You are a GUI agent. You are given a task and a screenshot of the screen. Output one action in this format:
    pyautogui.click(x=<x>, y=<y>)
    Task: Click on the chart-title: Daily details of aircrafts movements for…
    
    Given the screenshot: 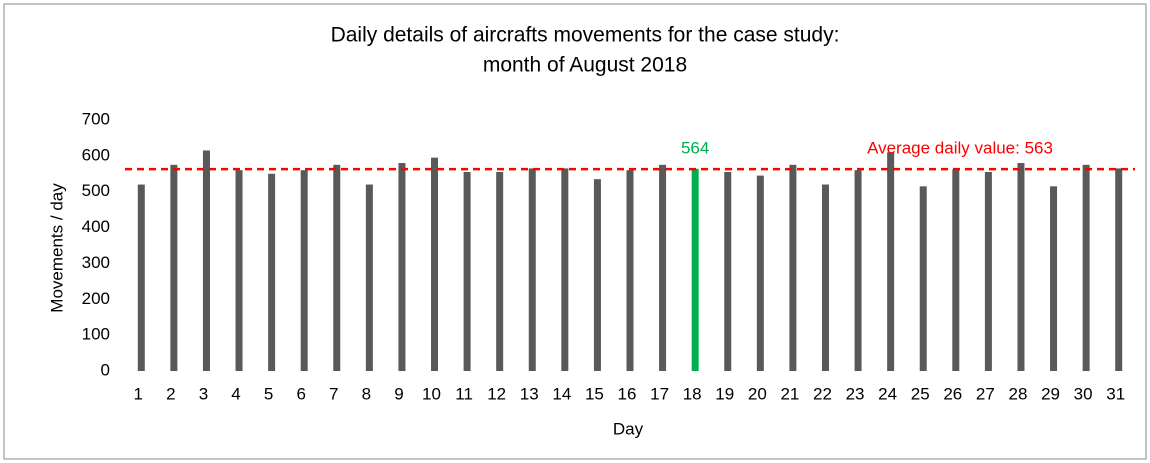 What is the action you would take?
    pyautogui.click(x=585, y=35)
    